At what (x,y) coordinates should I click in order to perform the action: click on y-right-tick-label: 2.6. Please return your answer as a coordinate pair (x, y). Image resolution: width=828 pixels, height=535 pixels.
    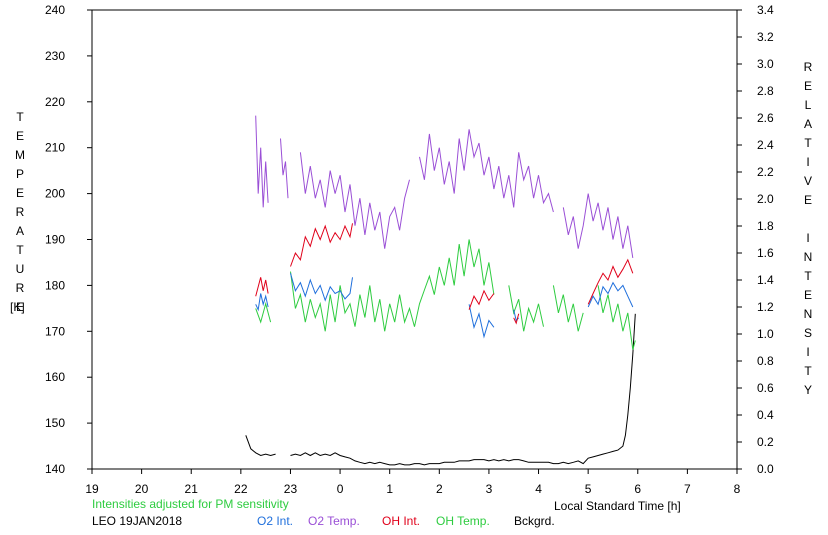
    Looking at the image, I should click on (765, 118).